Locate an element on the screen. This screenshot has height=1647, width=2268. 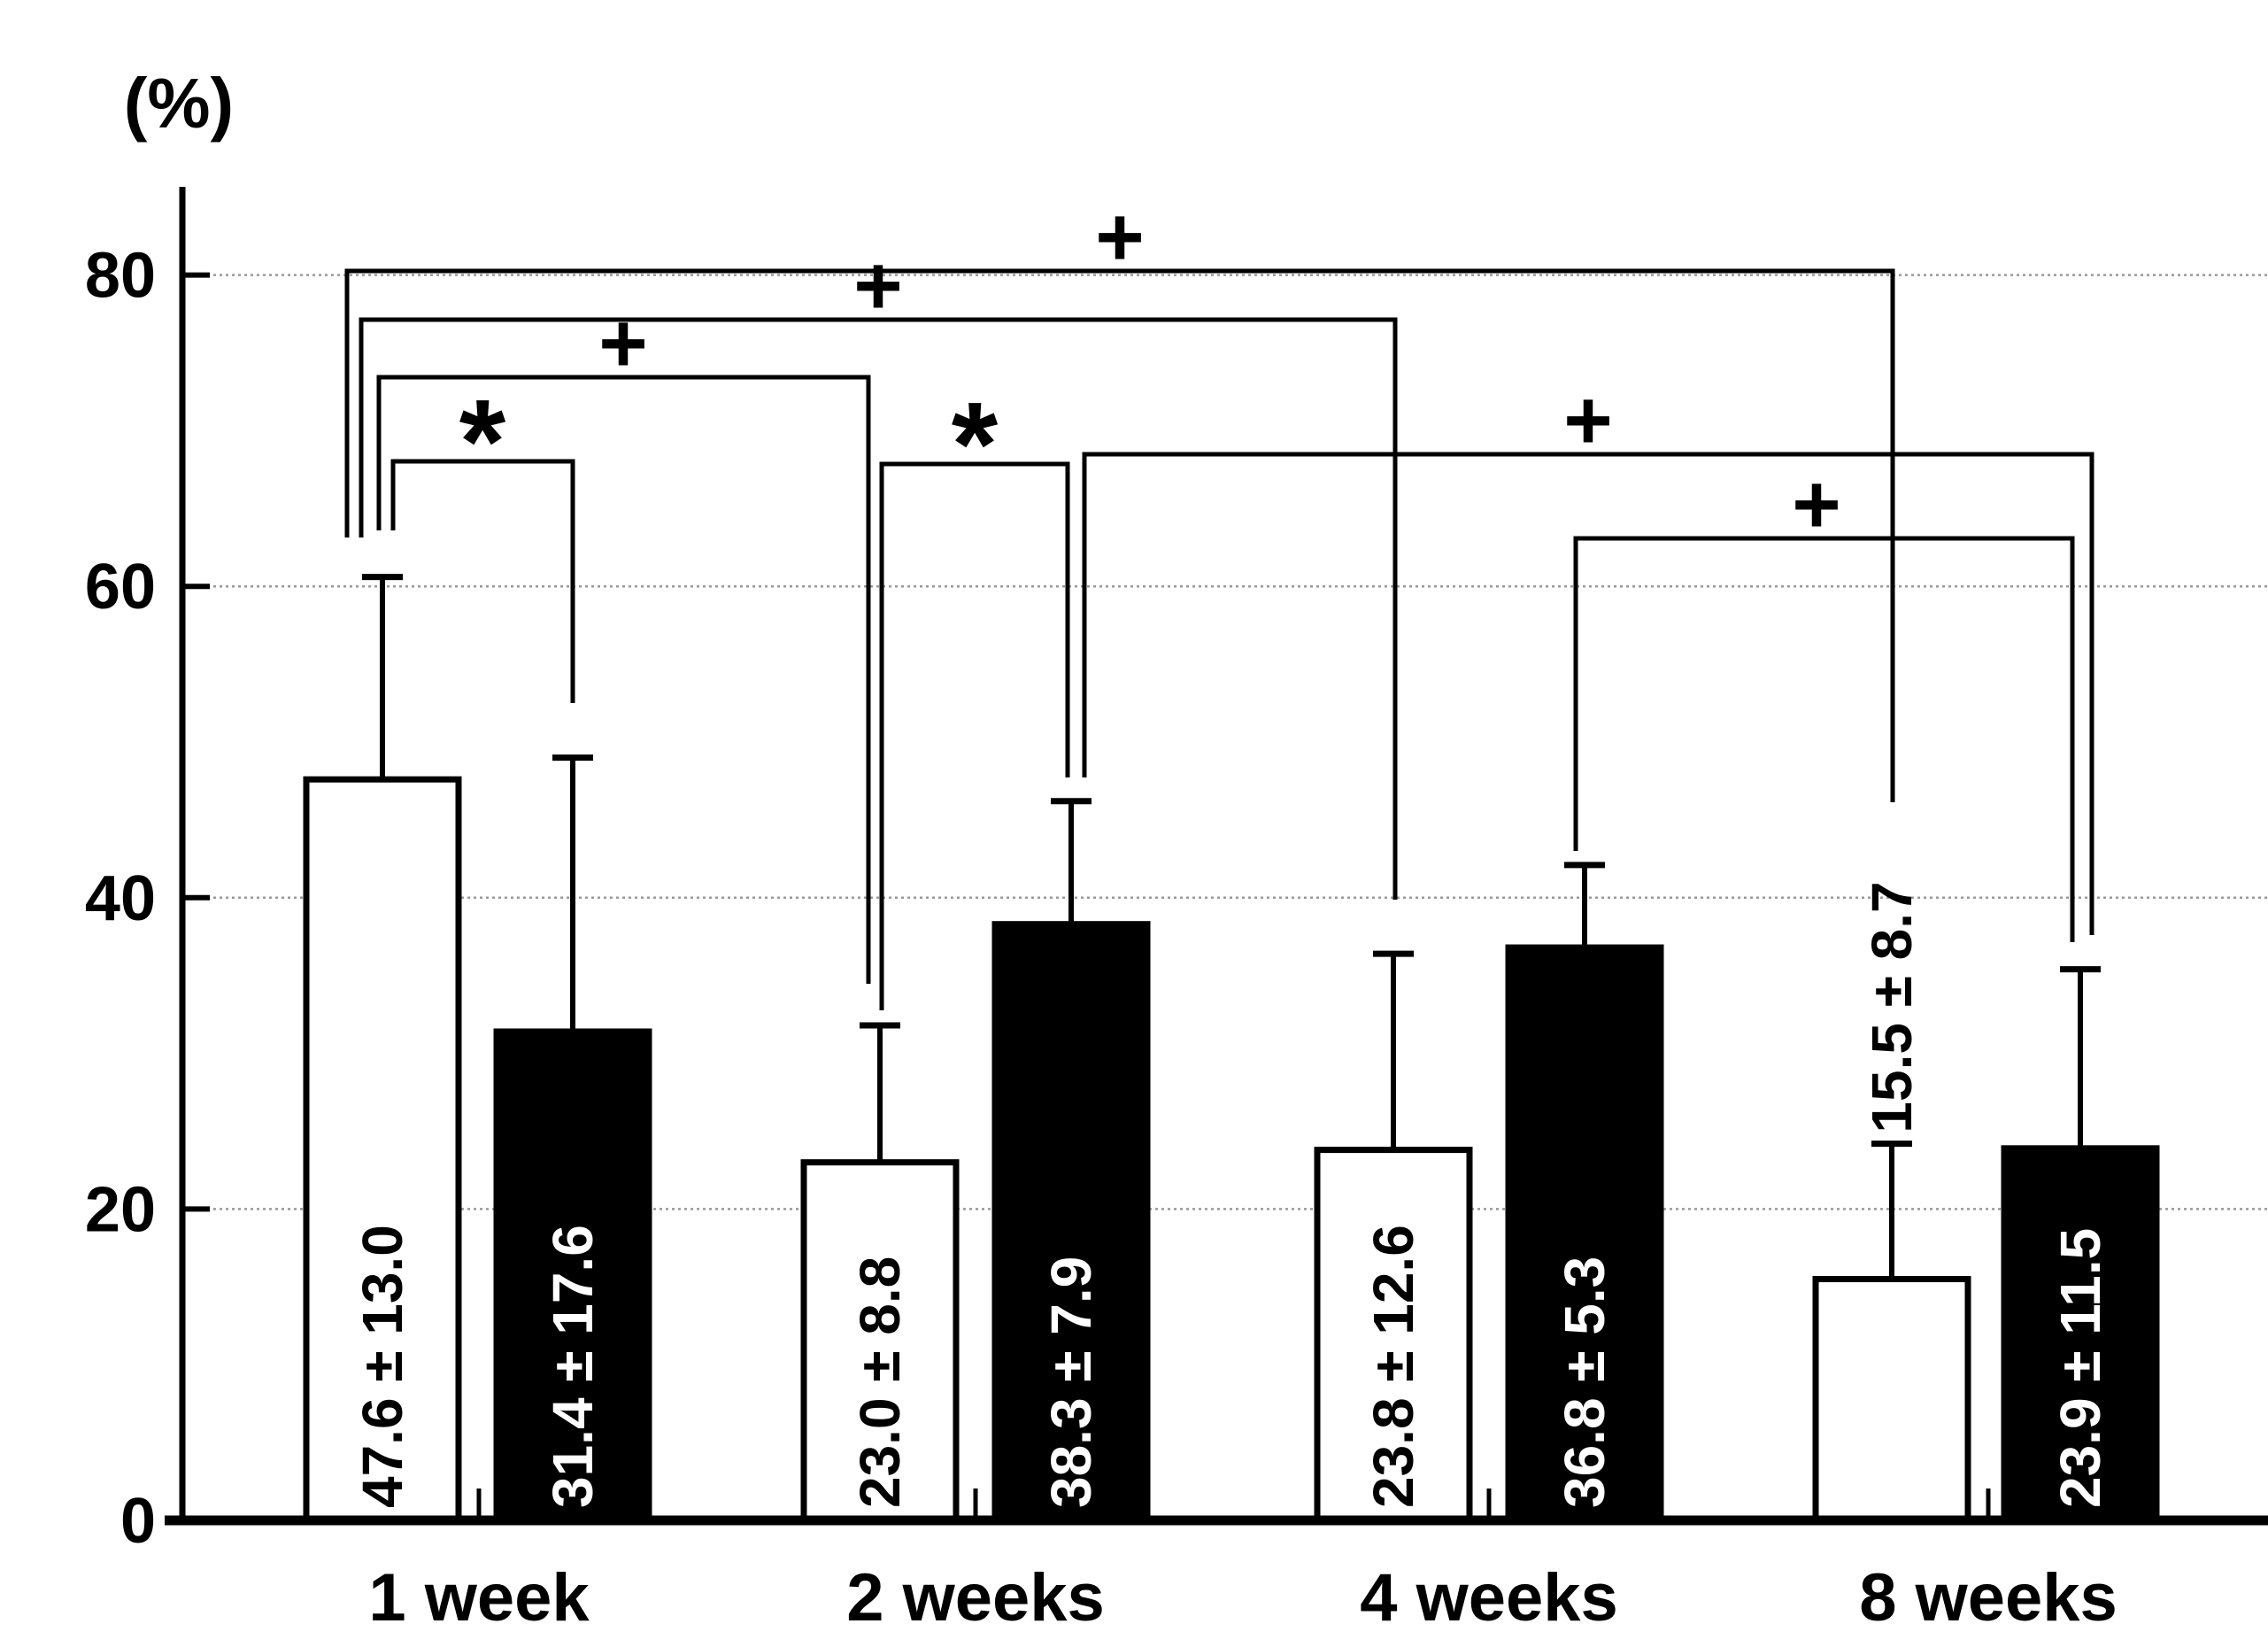
bar-2-weeks-white_bars is located at coordinates (880, 1341).